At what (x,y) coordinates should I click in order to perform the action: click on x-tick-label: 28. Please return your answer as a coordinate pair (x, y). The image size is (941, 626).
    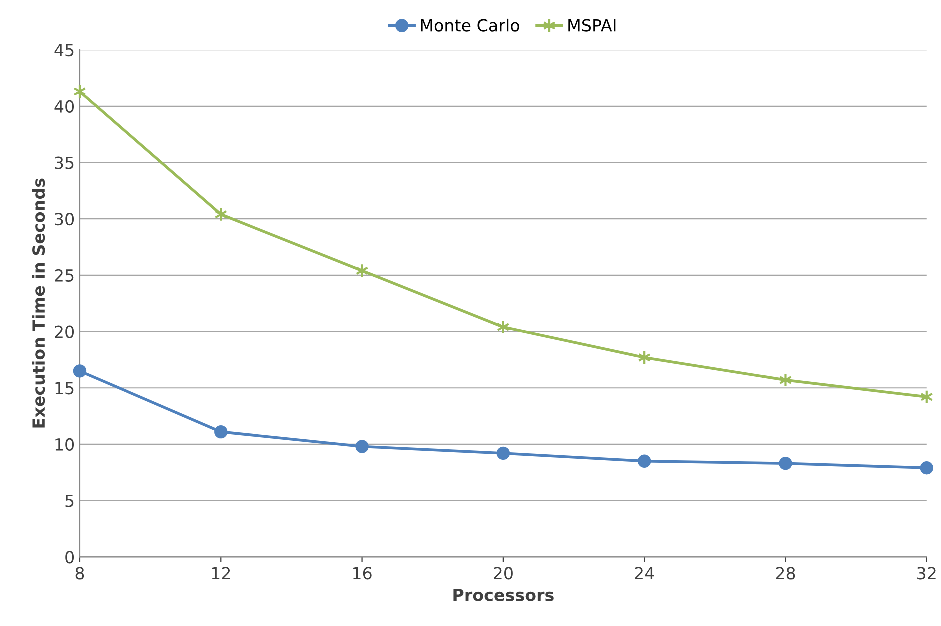
    Looking at the image, I should click on (786, 573).